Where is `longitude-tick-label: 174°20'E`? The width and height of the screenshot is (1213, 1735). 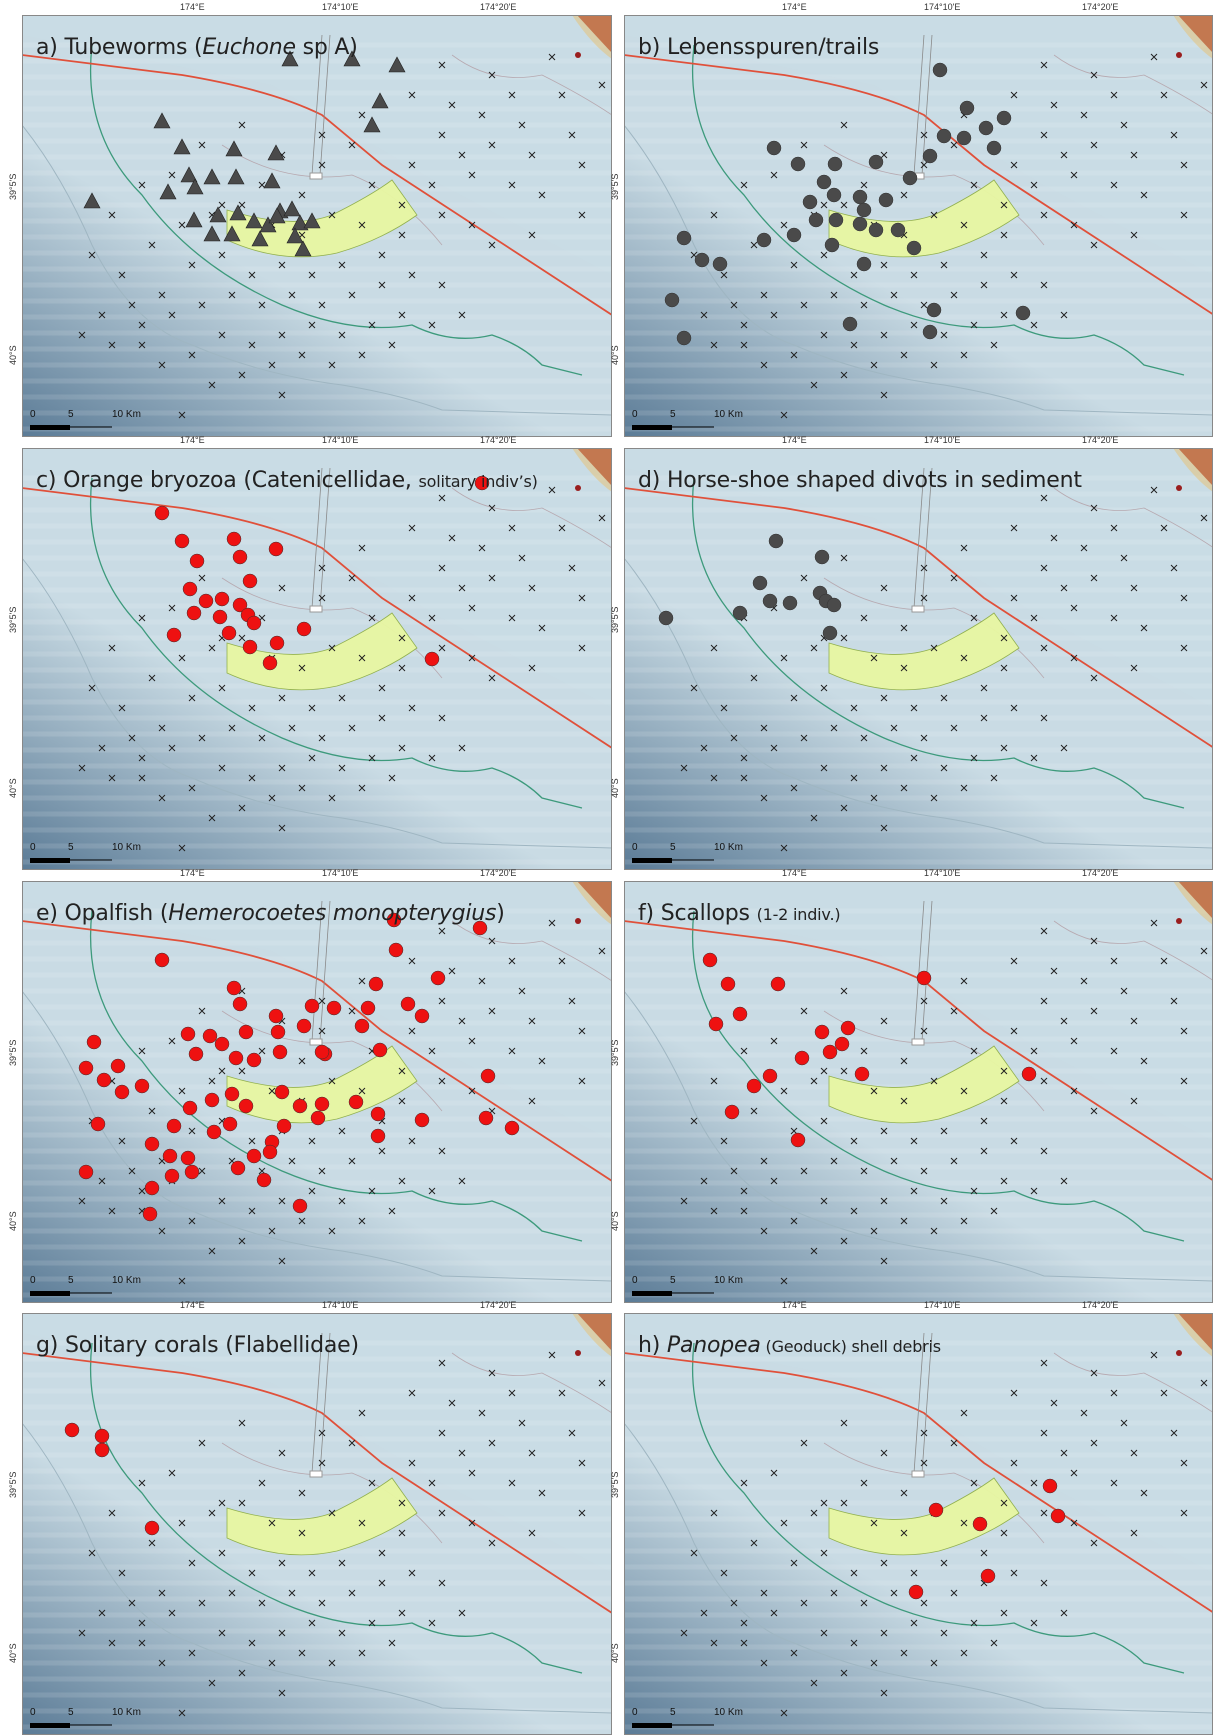 longitude-tick-label: 174°20'E is located at coordinates (498, 7).